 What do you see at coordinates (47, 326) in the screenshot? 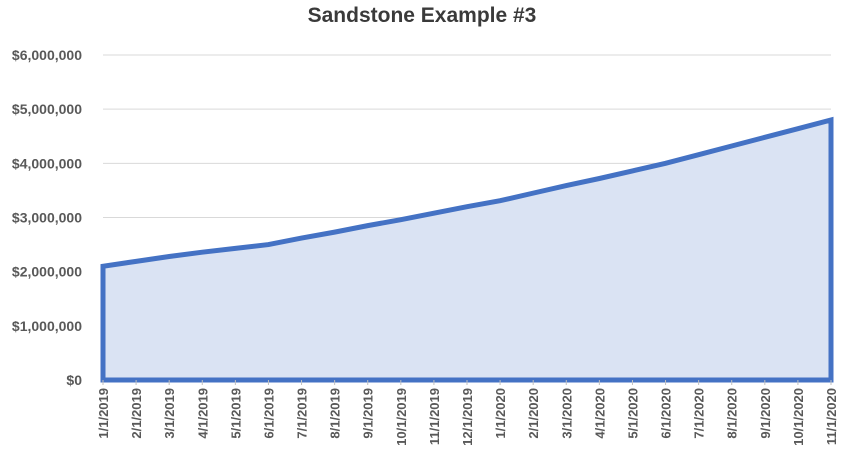
I see `y-tick-label: $1,000,000` at bounding box center [47, 326].